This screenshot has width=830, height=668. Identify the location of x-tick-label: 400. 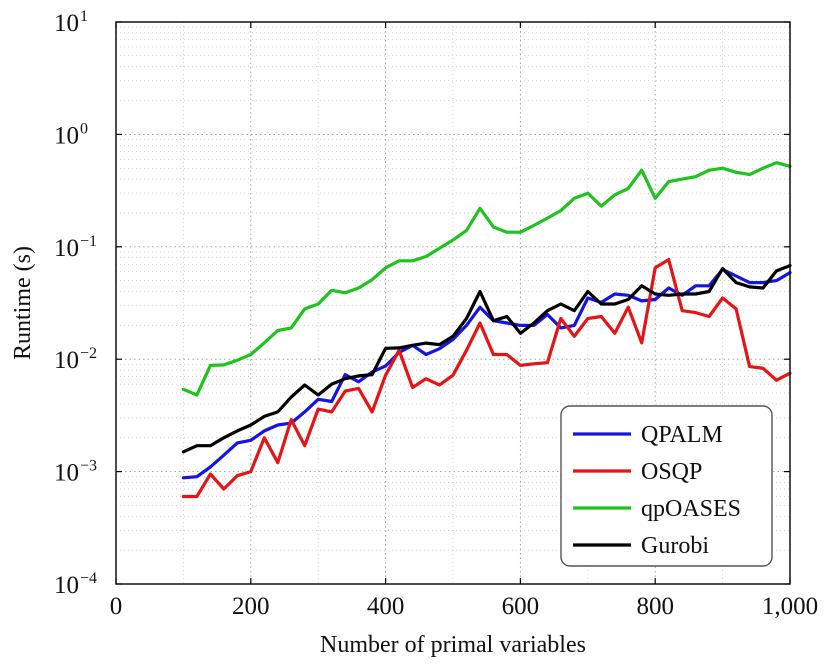
(386, 606).